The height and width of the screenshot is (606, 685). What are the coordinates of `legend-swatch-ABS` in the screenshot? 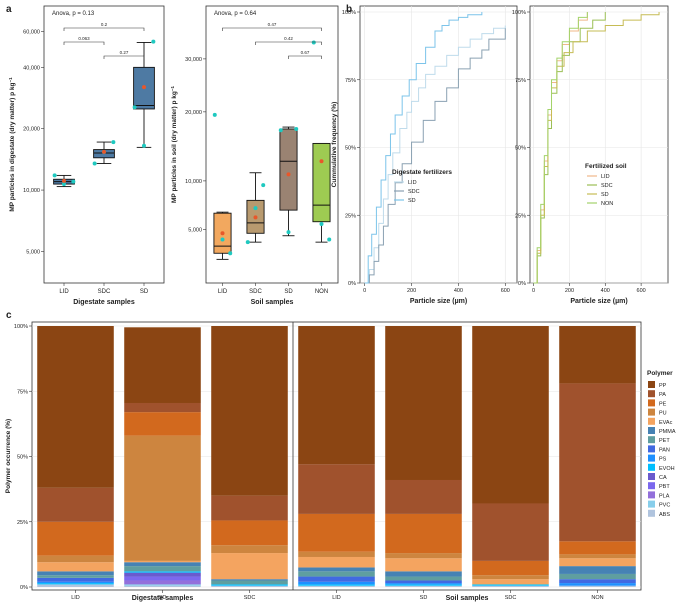 It's located at (651, 513).